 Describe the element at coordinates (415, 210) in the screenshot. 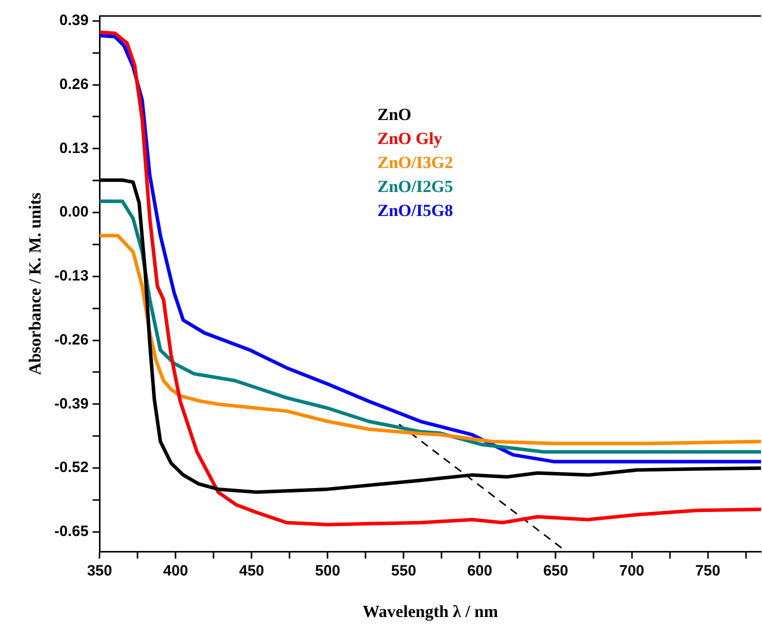

I see `text: ZnO/I5G8` at that location.